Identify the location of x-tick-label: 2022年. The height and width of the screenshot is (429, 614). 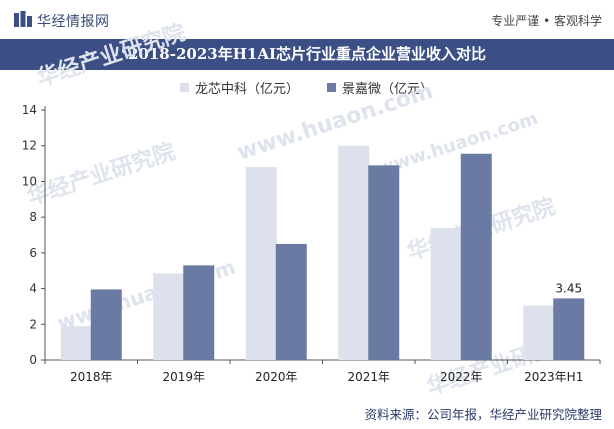
(461, 377).